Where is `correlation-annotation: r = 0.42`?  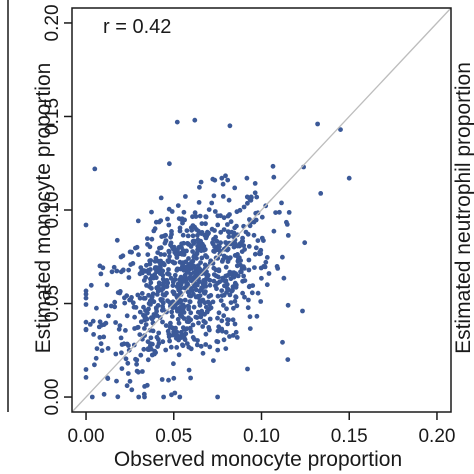
correlation-annotation: r = 0.42 is located at coordinates (137, 27).